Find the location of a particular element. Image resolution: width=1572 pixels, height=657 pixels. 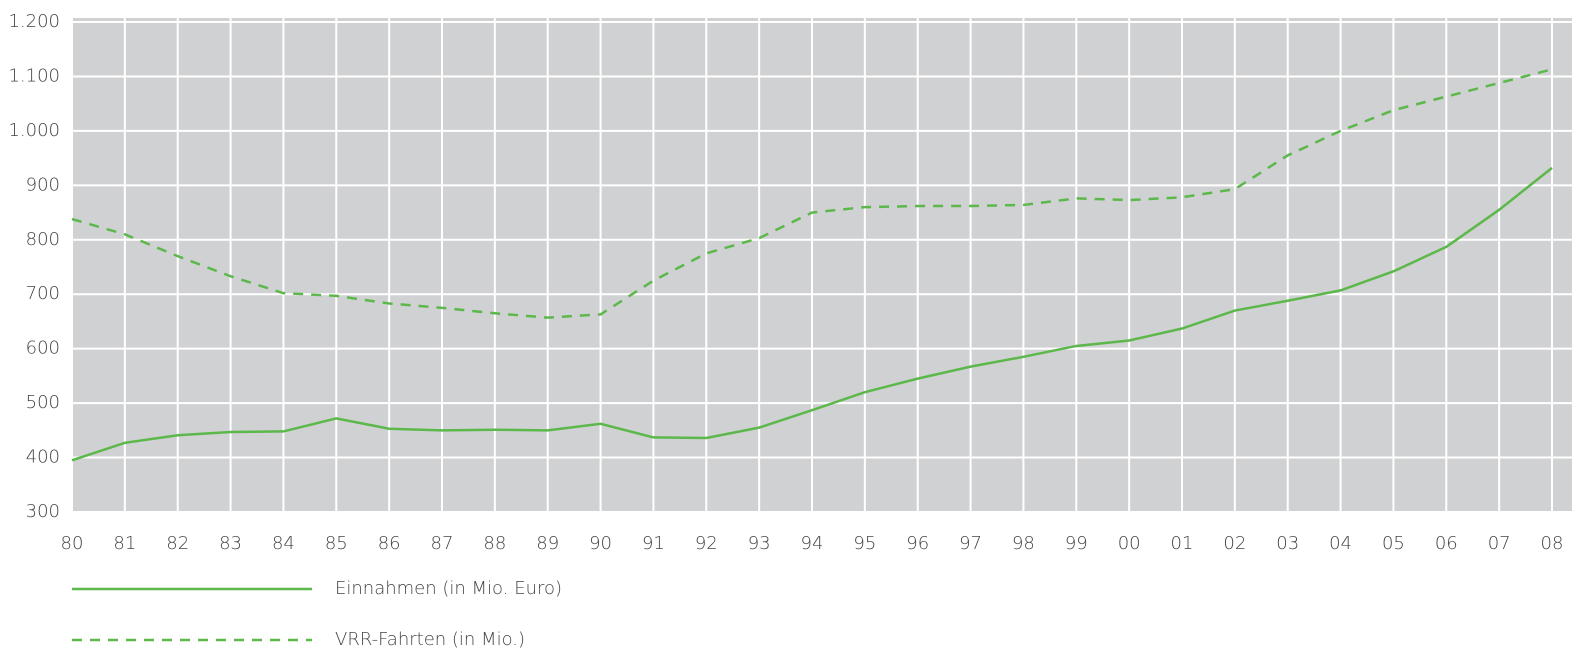

x-tick-label: 06 is located at coordinates (1446, 543).